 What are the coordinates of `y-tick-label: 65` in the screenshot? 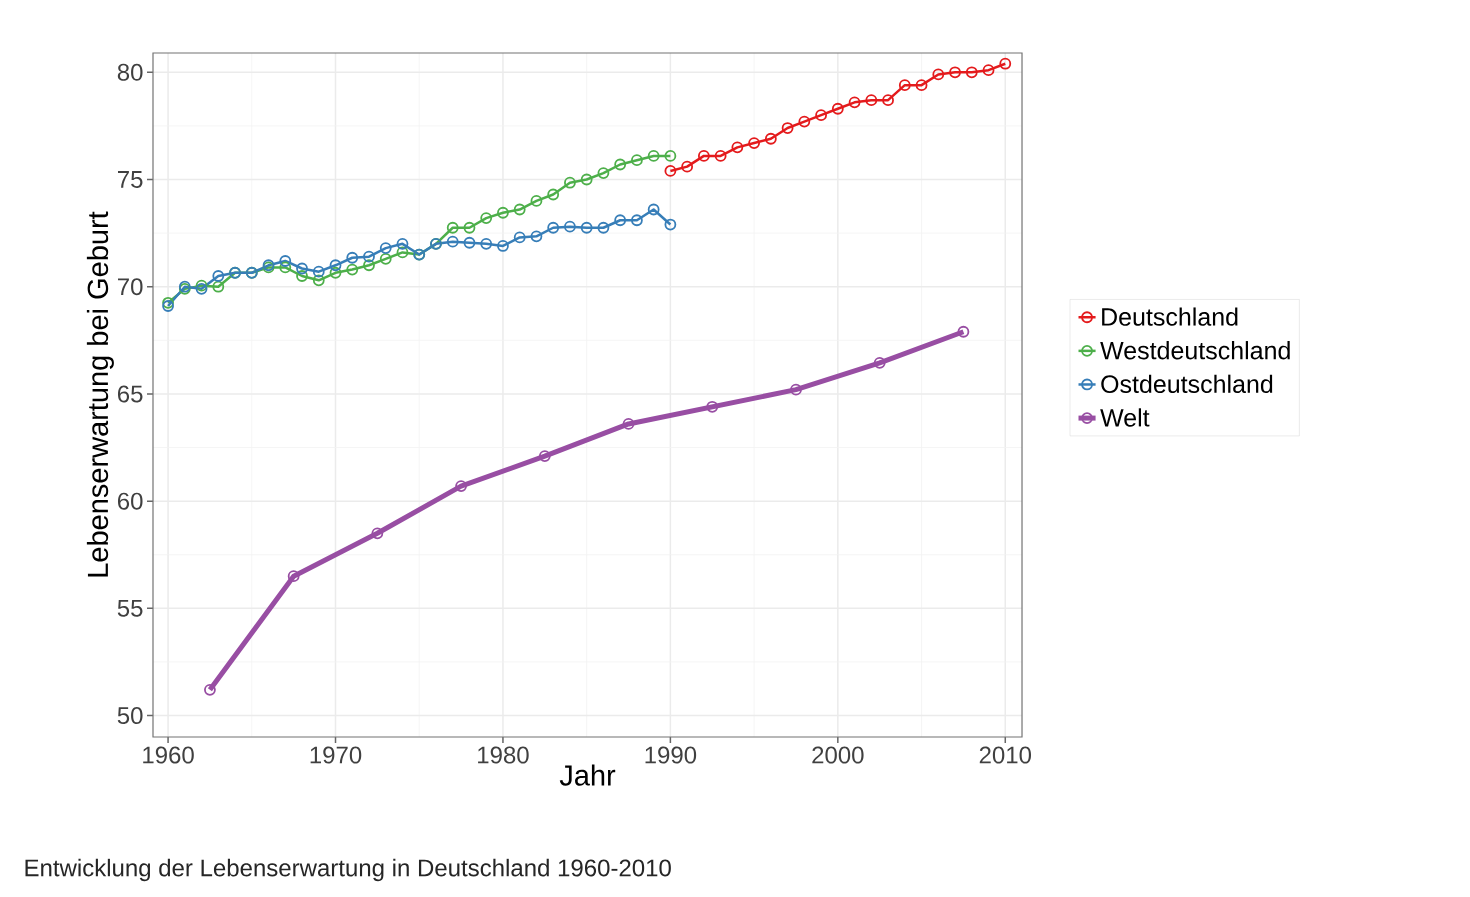 It's located at (130, 394).